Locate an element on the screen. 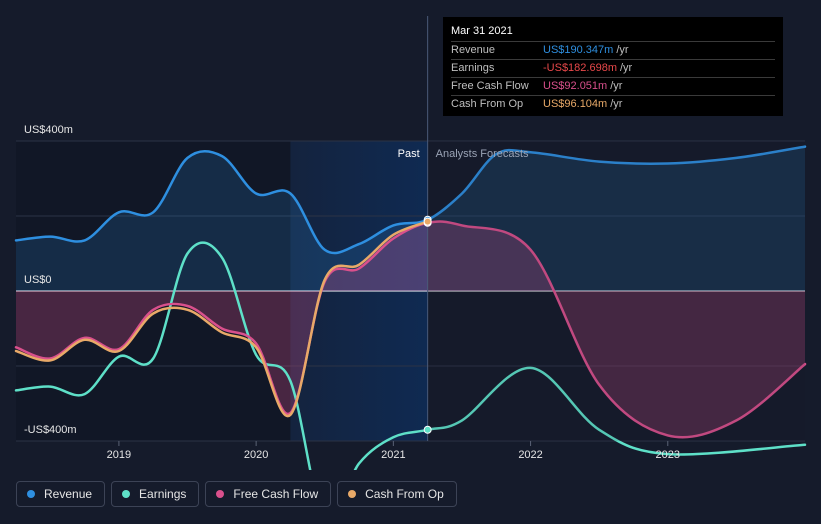 The image size is (821, 524). x-tick-label: 2020 is located at coordinates (256, 455).